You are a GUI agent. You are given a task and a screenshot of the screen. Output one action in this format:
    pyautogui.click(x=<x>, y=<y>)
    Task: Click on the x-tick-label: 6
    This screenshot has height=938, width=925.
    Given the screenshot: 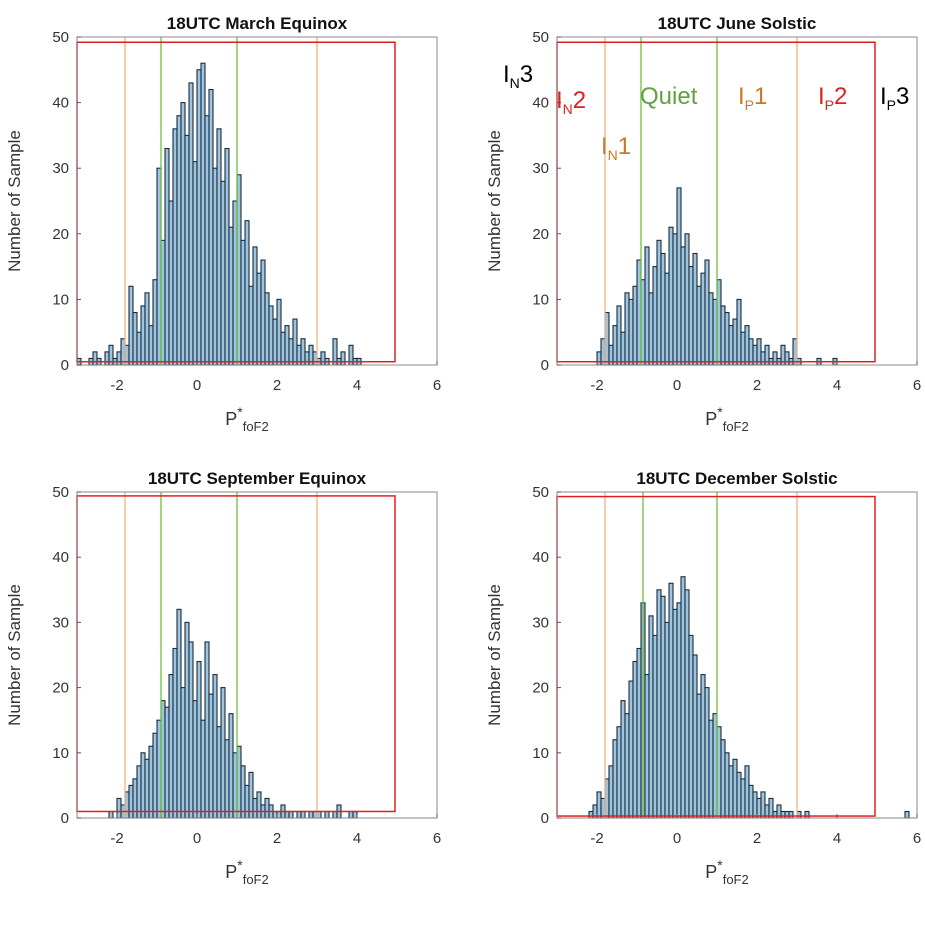 What is the action you would take?
    pyautogui.click(x=917, y=385)
    